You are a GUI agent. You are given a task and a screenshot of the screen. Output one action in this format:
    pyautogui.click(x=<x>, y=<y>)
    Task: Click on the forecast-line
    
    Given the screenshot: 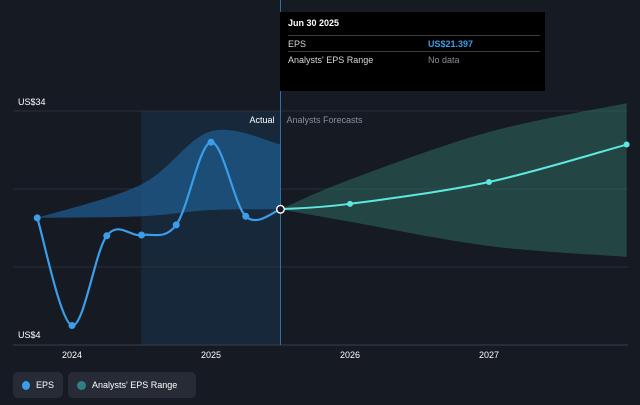 What is the action you would take?
    pyautogui.click(x=453, y=177)
    